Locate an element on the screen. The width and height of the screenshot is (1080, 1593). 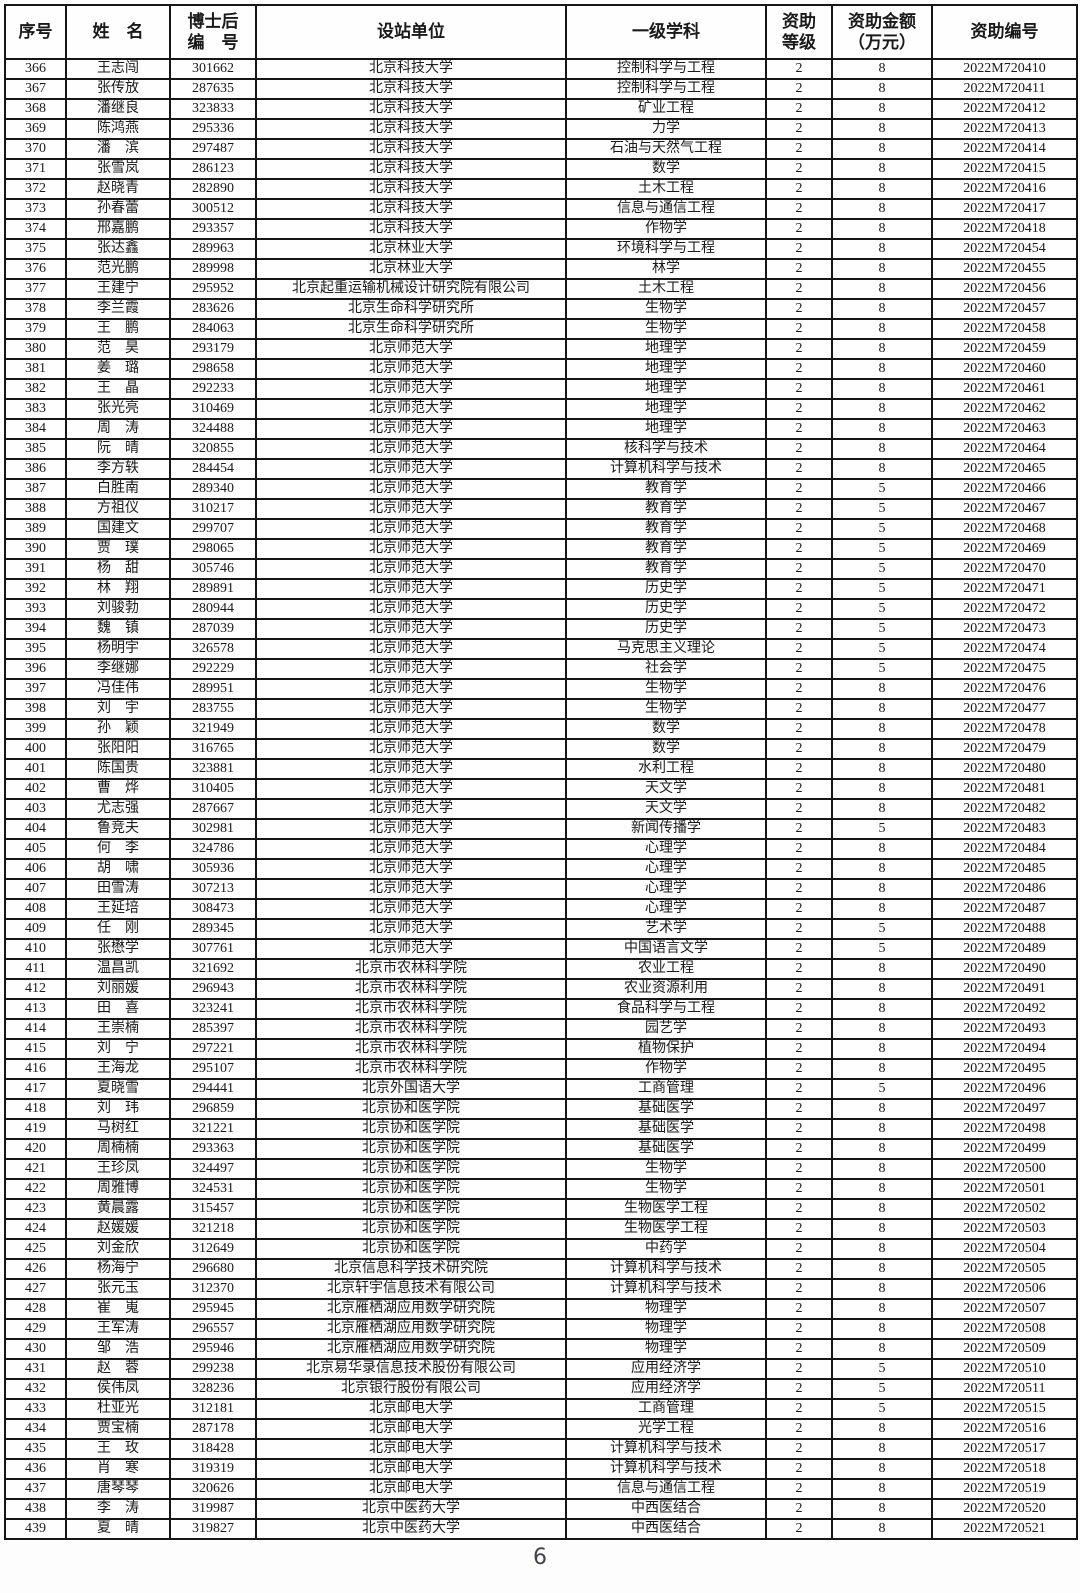
cell-discipline: 食品科学与工程 is located at coordinates (666, 1009).